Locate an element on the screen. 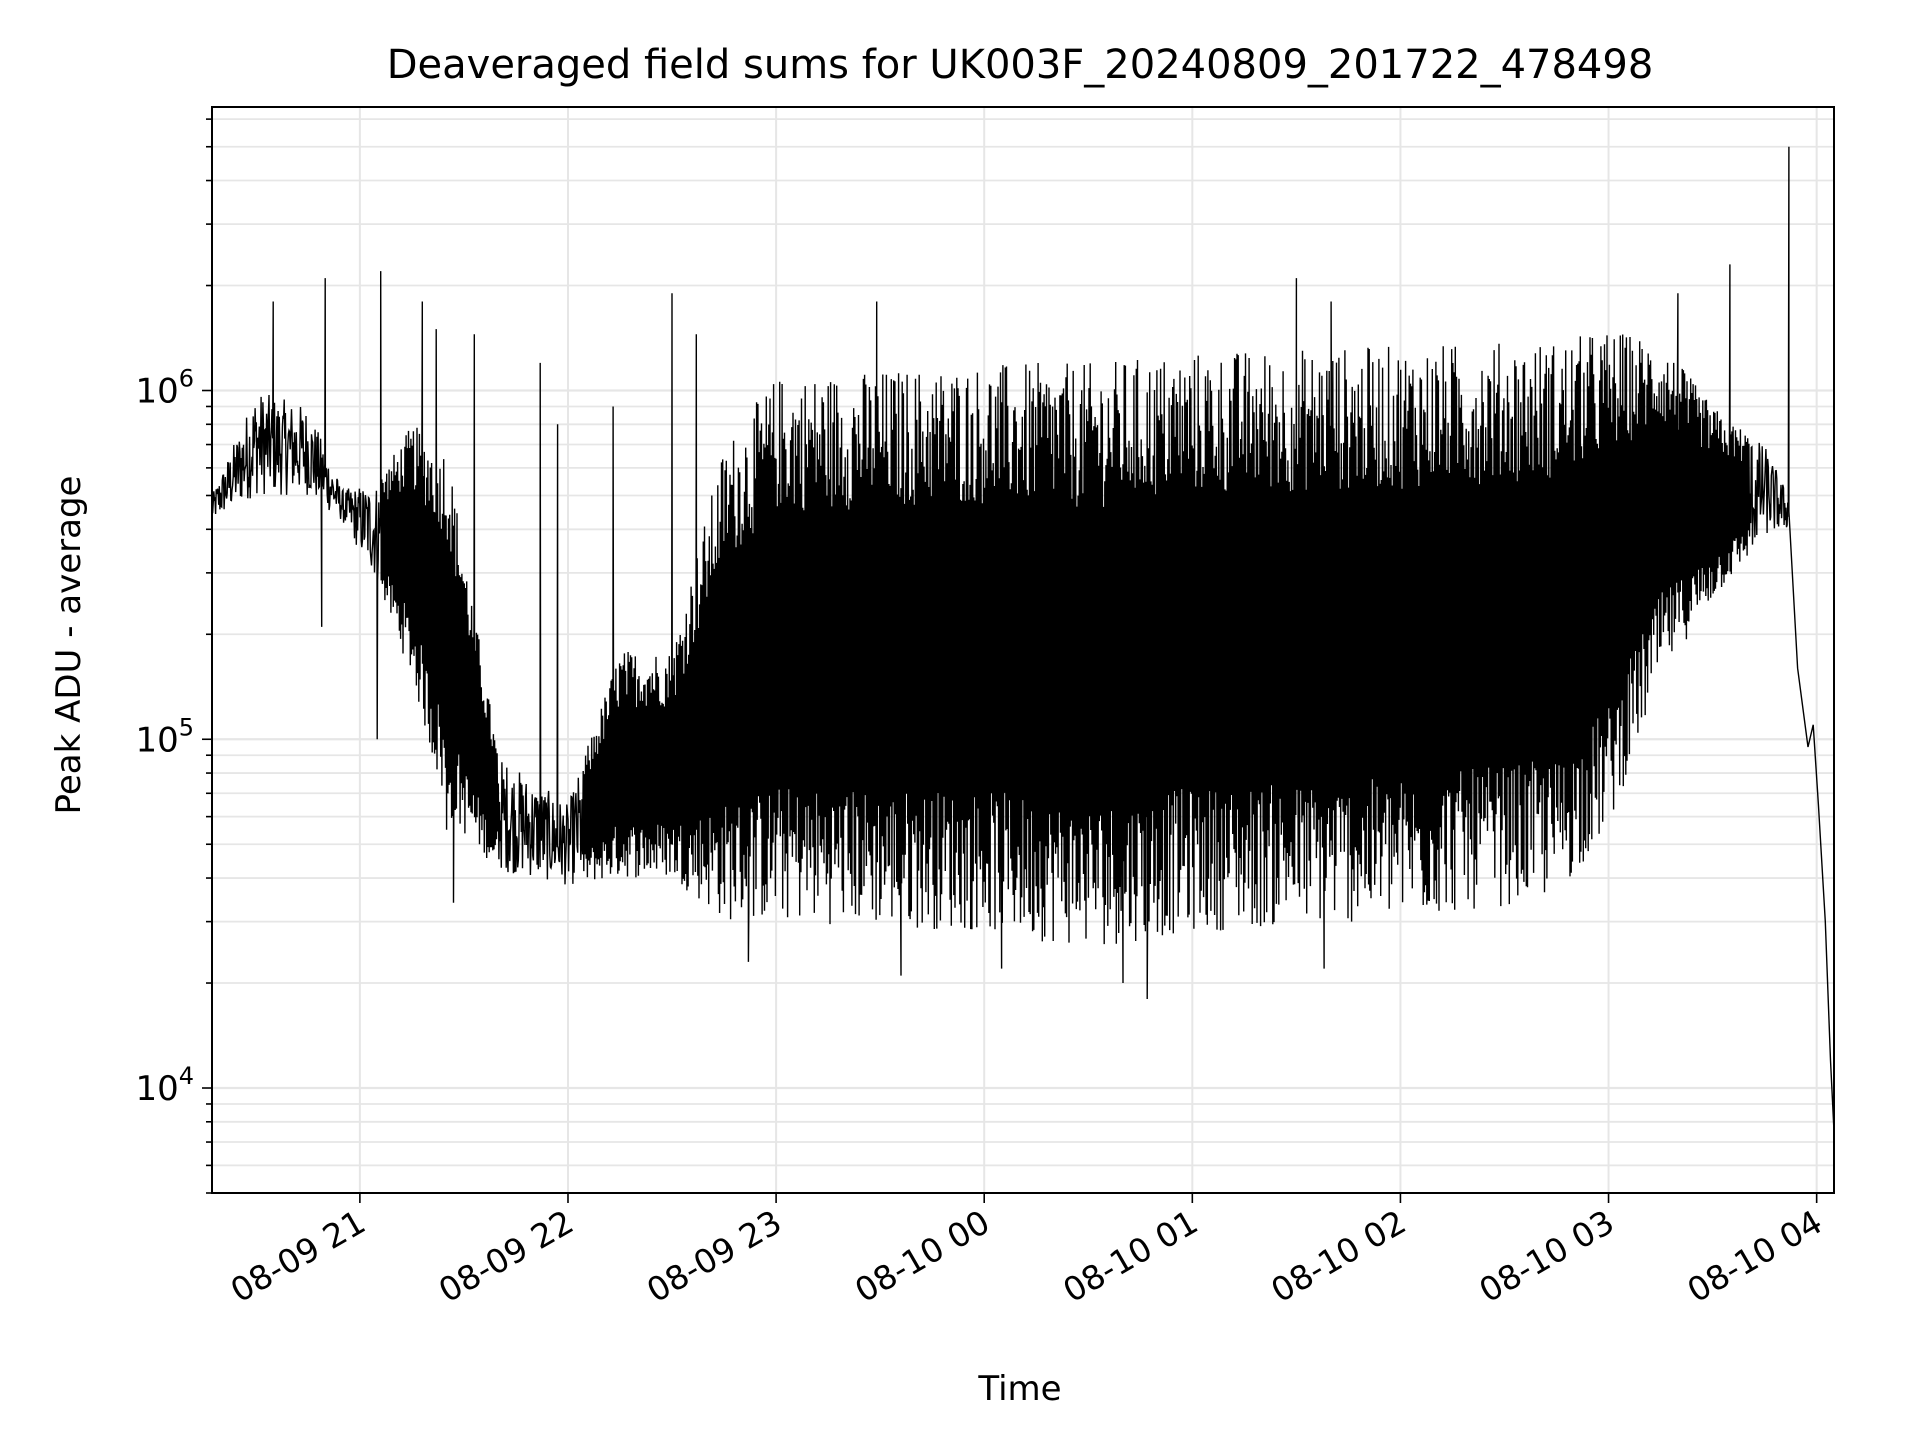 This screenshot has width=1920, height=1445. y-tick-label: 10⁴ is located at coordinates (164, 1085).